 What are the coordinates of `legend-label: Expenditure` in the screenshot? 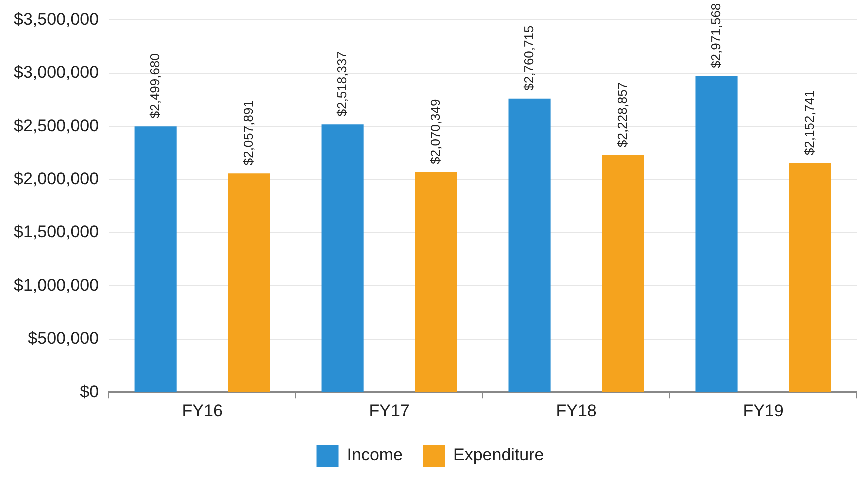 It's located at (499, 455).